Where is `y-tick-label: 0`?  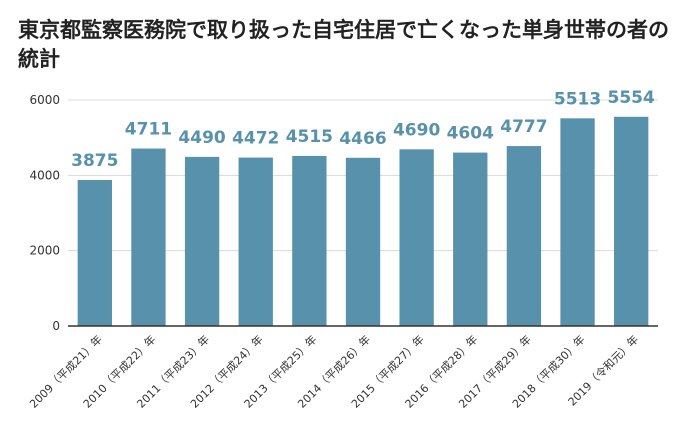
y-tick-label: 0 is located at coordinates (56, 326).